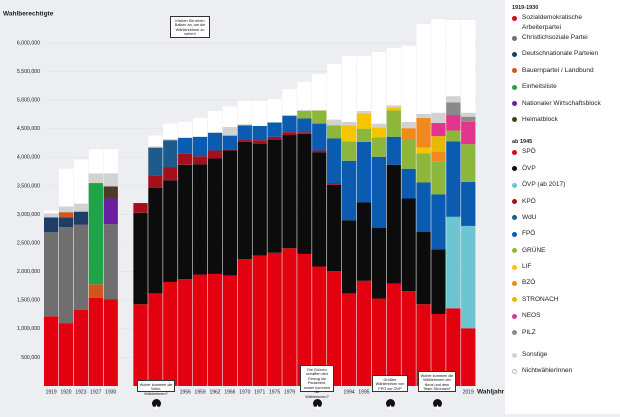 The image size is (620, 417). Describe the element at coordinates (390, 383) in the screenshot. I see `annotation-box: Größter Wählerstrom von FPÖ zur ÖVP` at that location.